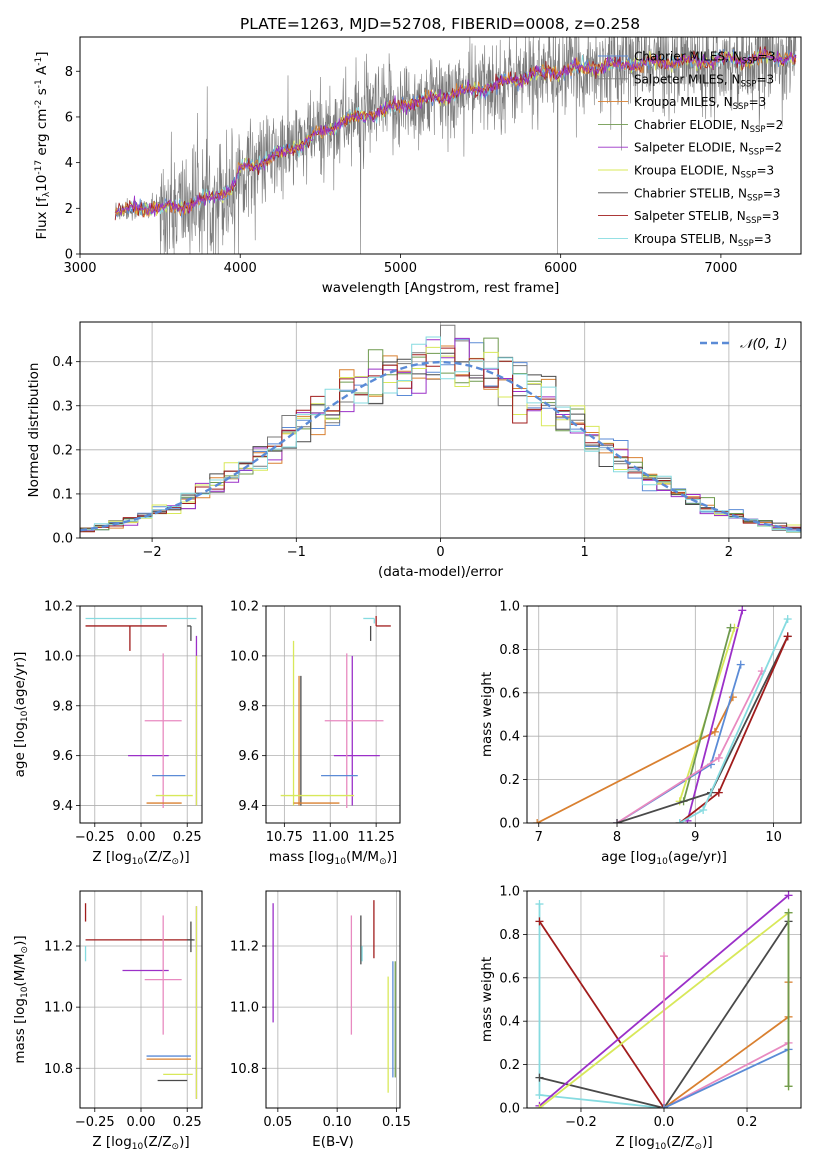 The height and width of the screenshot is (1170, 819). Describe the element at coordinates (704, 172) in the screenshot. I see `legend-entry: Kroupa ELODIE, NSSP=3` at that location.